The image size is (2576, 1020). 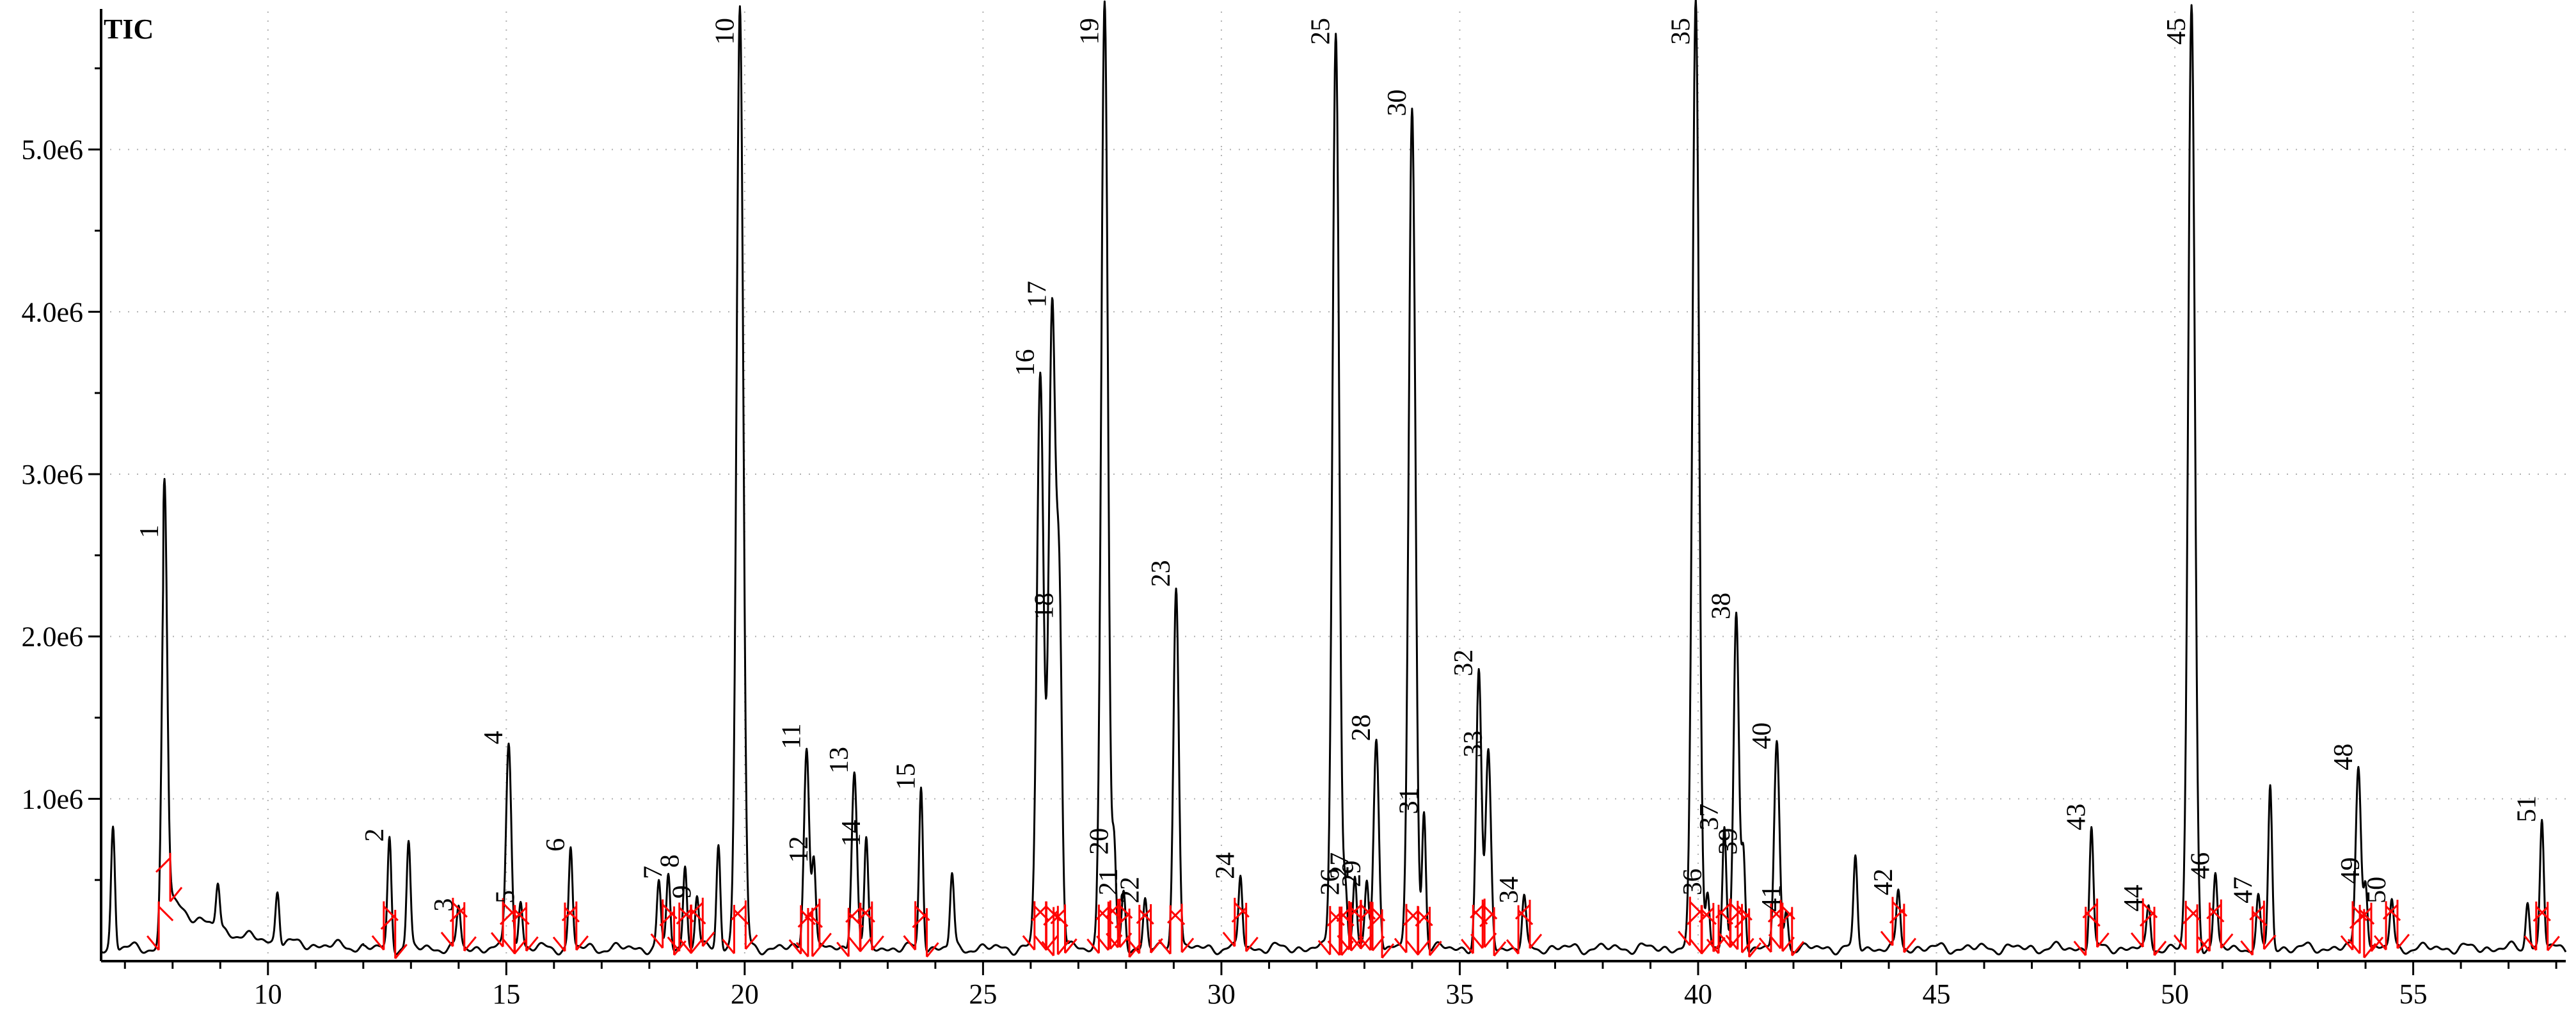 What do you see at coordinates (506, 994) in the screenshot?
I see `x-tick-label: 15` at bounding box center [506, 994].